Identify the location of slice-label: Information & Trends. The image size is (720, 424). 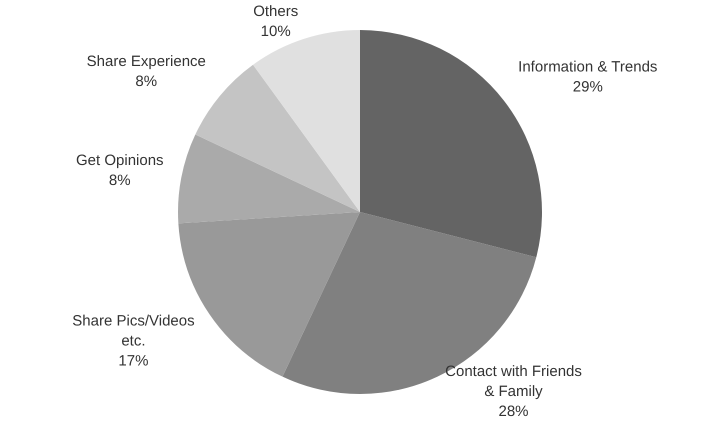
(588, 67).